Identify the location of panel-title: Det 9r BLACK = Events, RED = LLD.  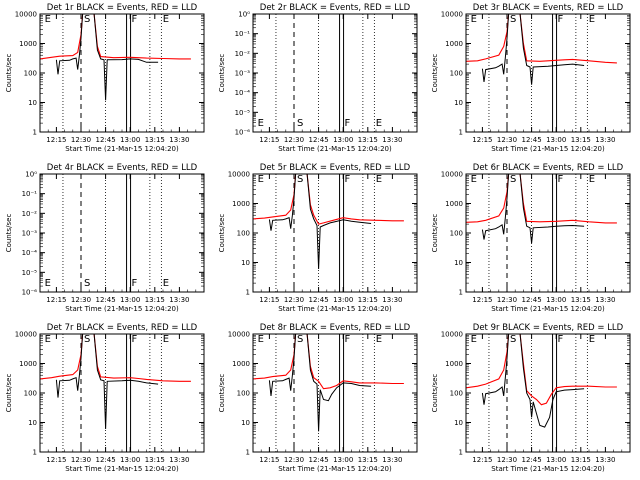
(548, 328).